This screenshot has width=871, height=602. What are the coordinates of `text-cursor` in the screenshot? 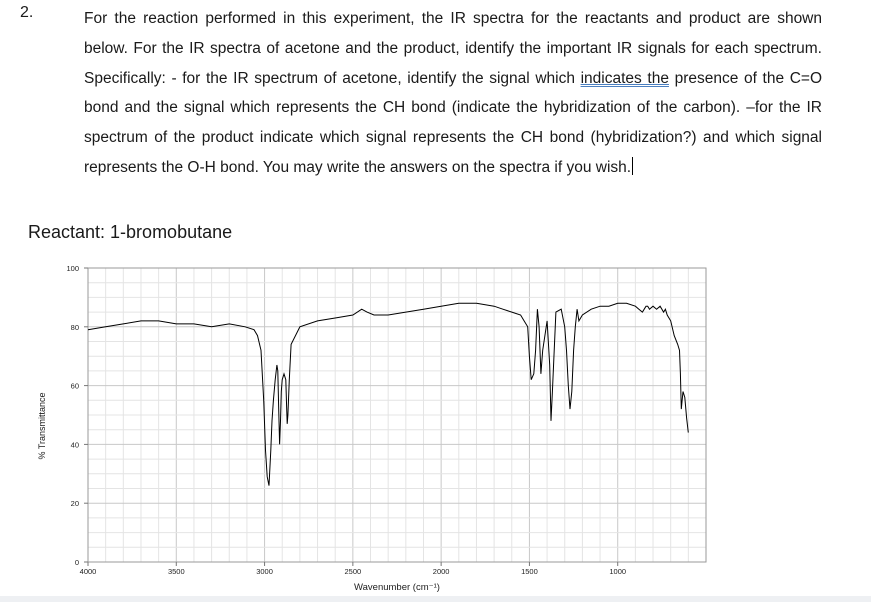 It's located at (633, 165).